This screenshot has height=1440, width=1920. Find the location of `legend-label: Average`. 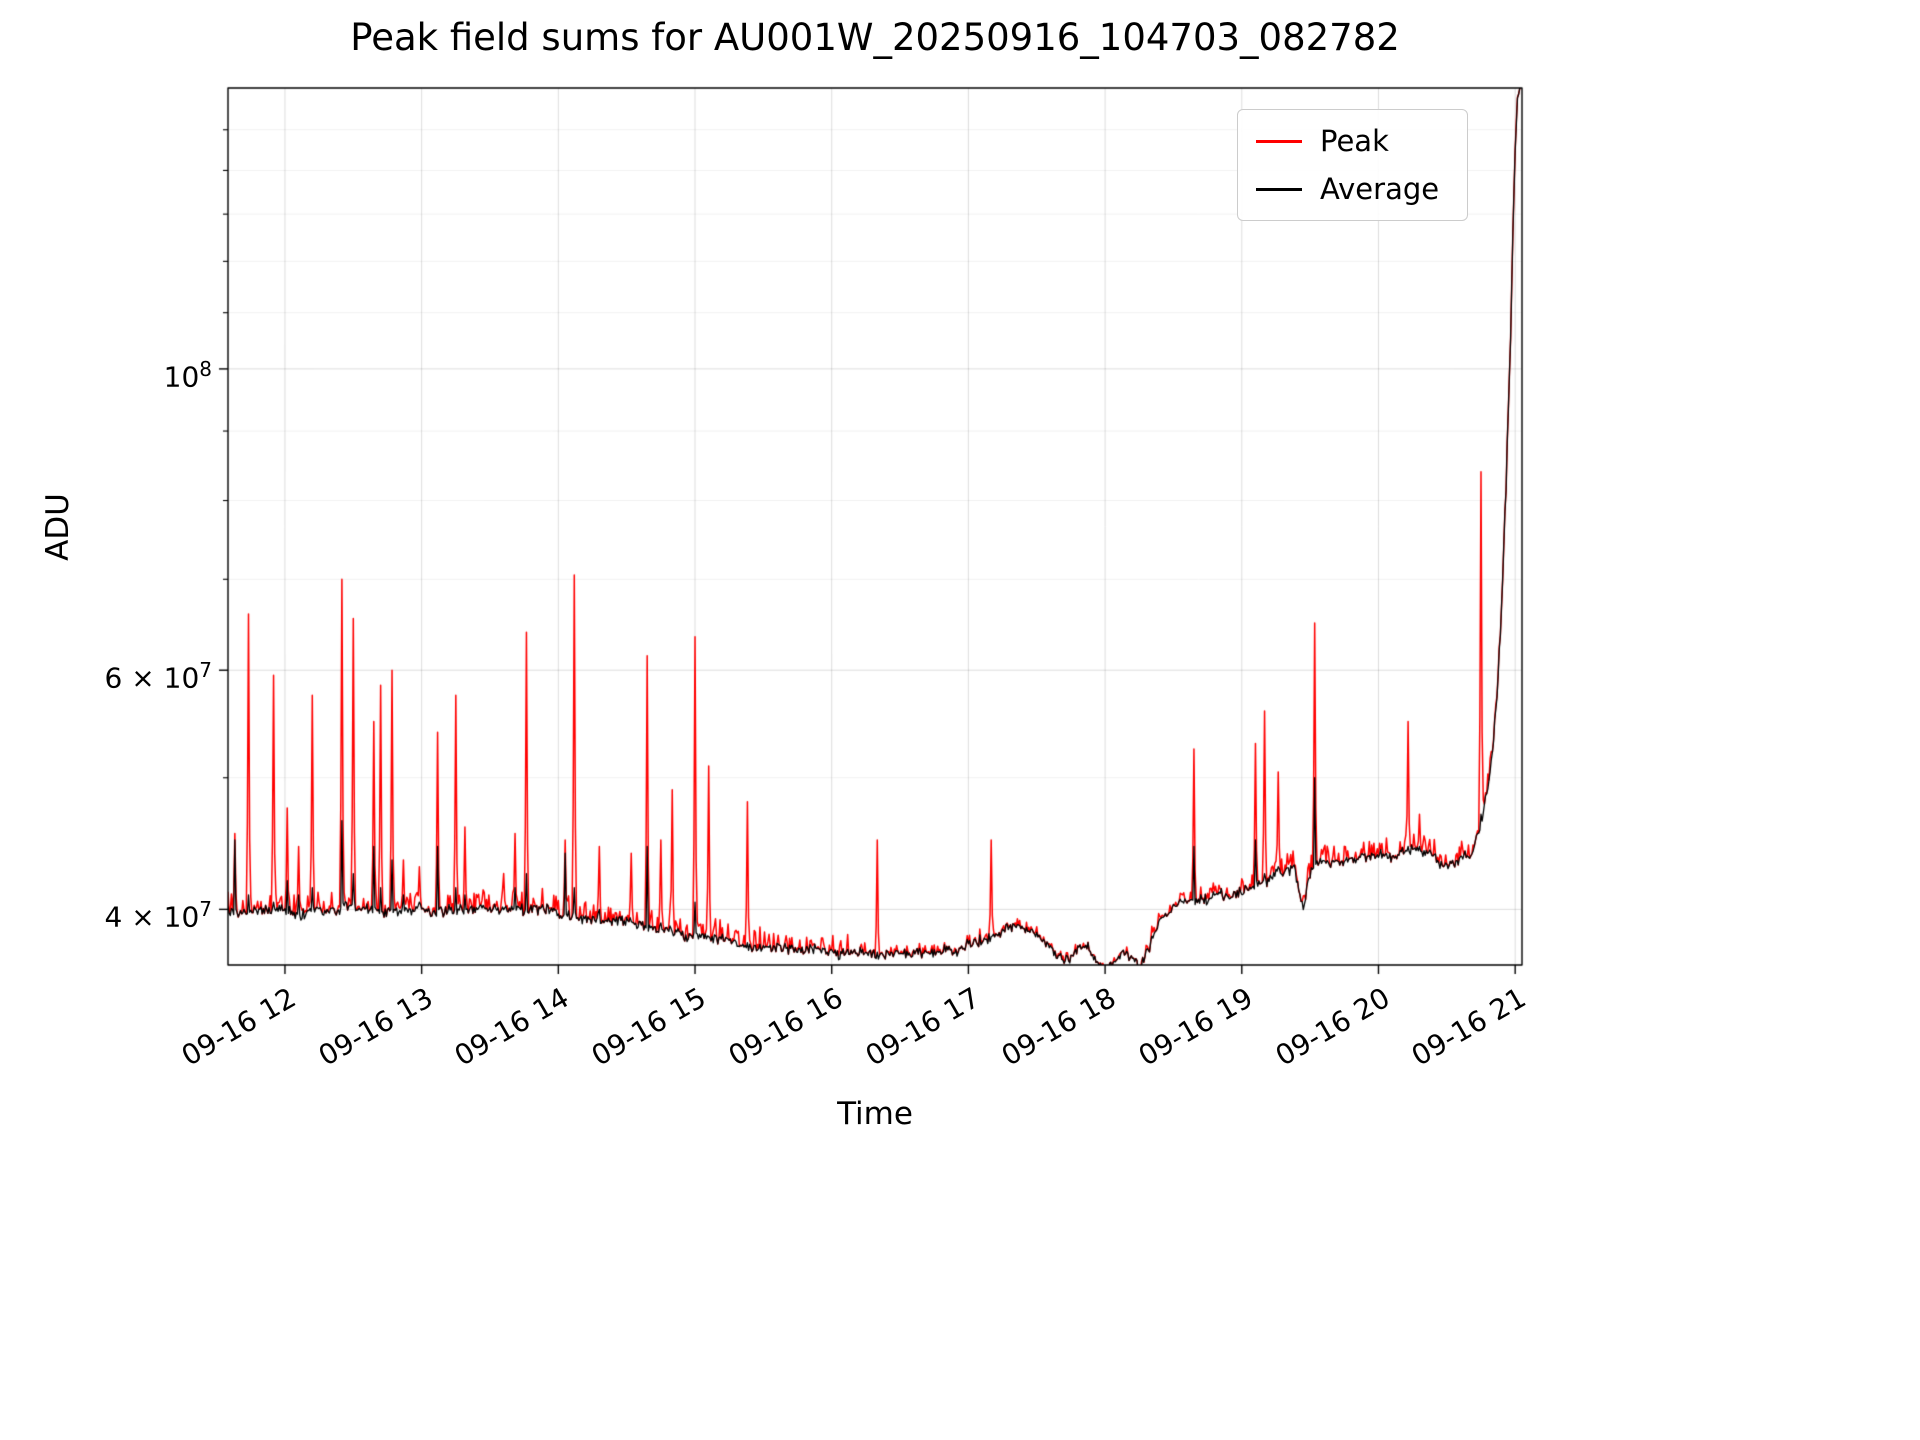

legend-label: Average is located at coordinates (1380, 189).